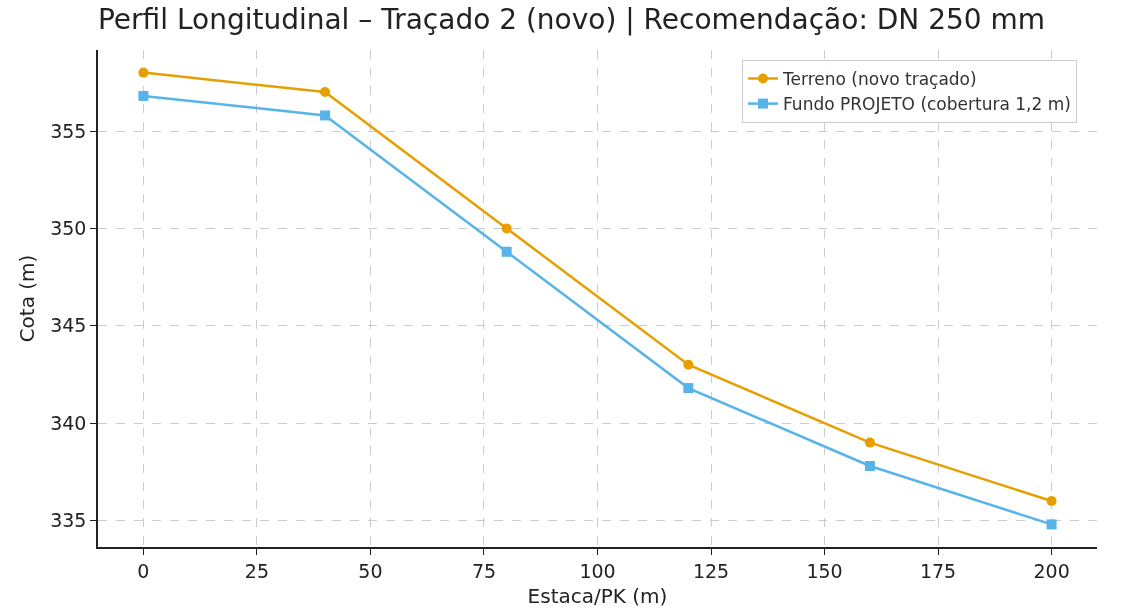  Describe the element at coordinates (824, 570) in the screenshot. I see `x-tick-label: 150` at that location.